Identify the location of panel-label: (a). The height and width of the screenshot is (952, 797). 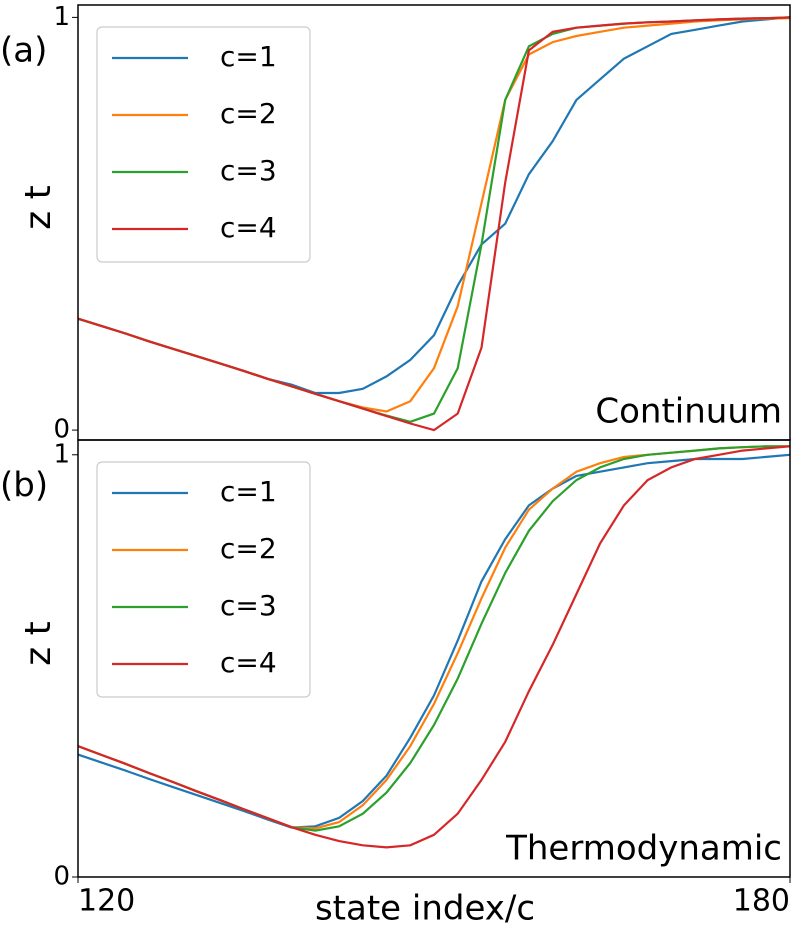
(23, 51).